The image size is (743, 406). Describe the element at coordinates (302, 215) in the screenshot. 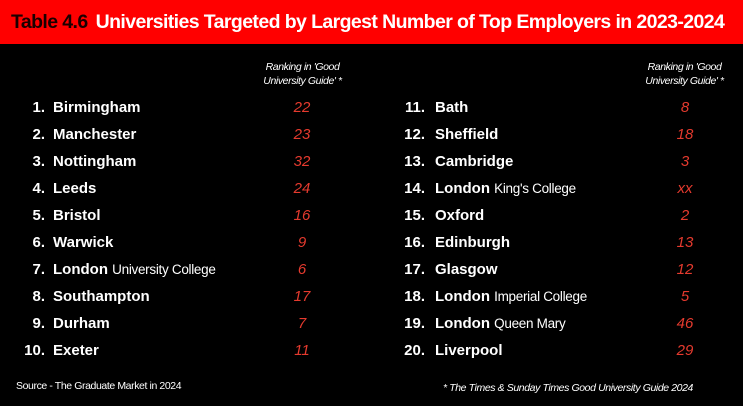

I see `guide-ranking: 16` at that location.